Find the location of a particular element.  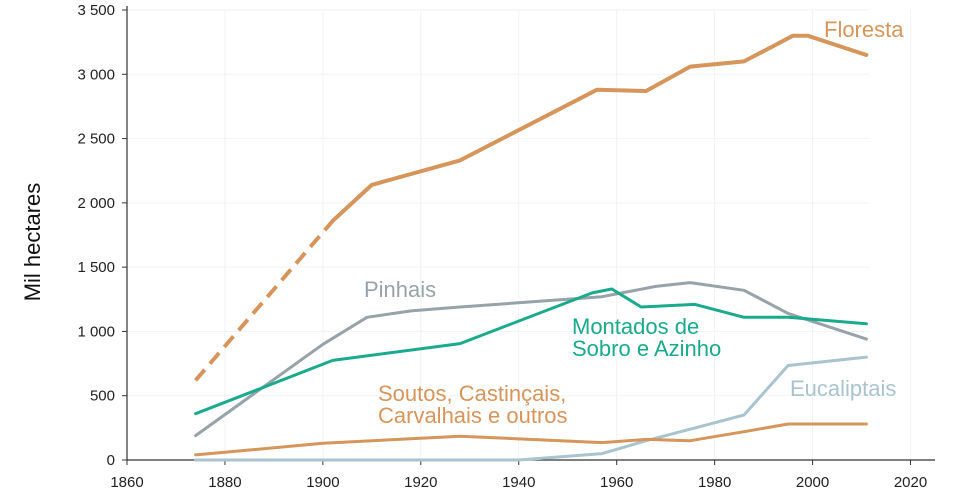

x-tick-label: 1940 is located at coordinates (518, 482).